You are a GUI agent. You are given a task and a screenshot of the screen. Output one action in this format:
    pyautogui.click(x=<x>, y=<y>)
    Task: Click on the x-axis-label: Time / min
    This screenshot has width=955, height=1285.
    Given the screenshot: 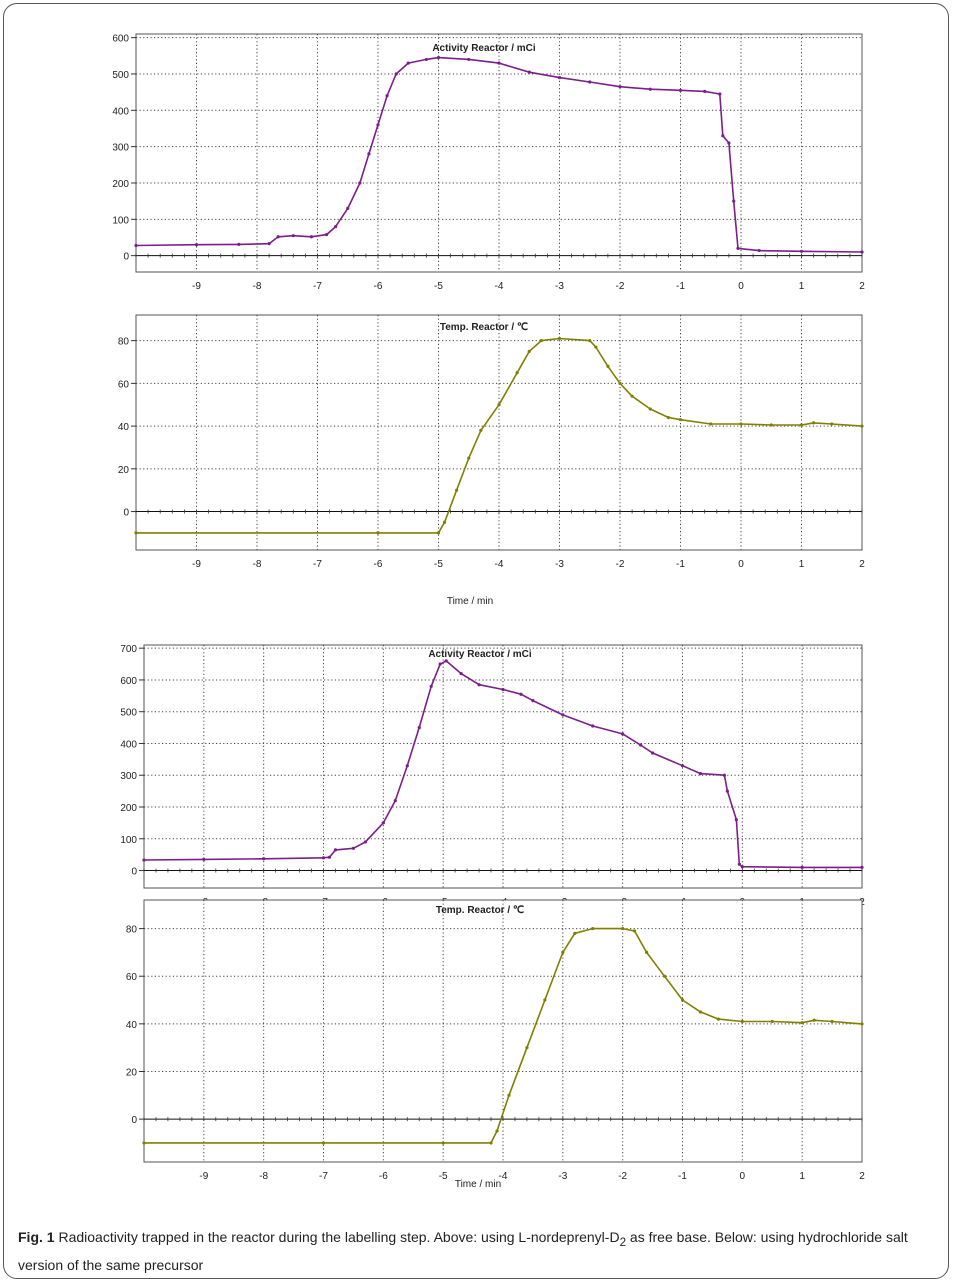 What is the action you would take?
    pyautogui.click(x=478, y=1184)
    